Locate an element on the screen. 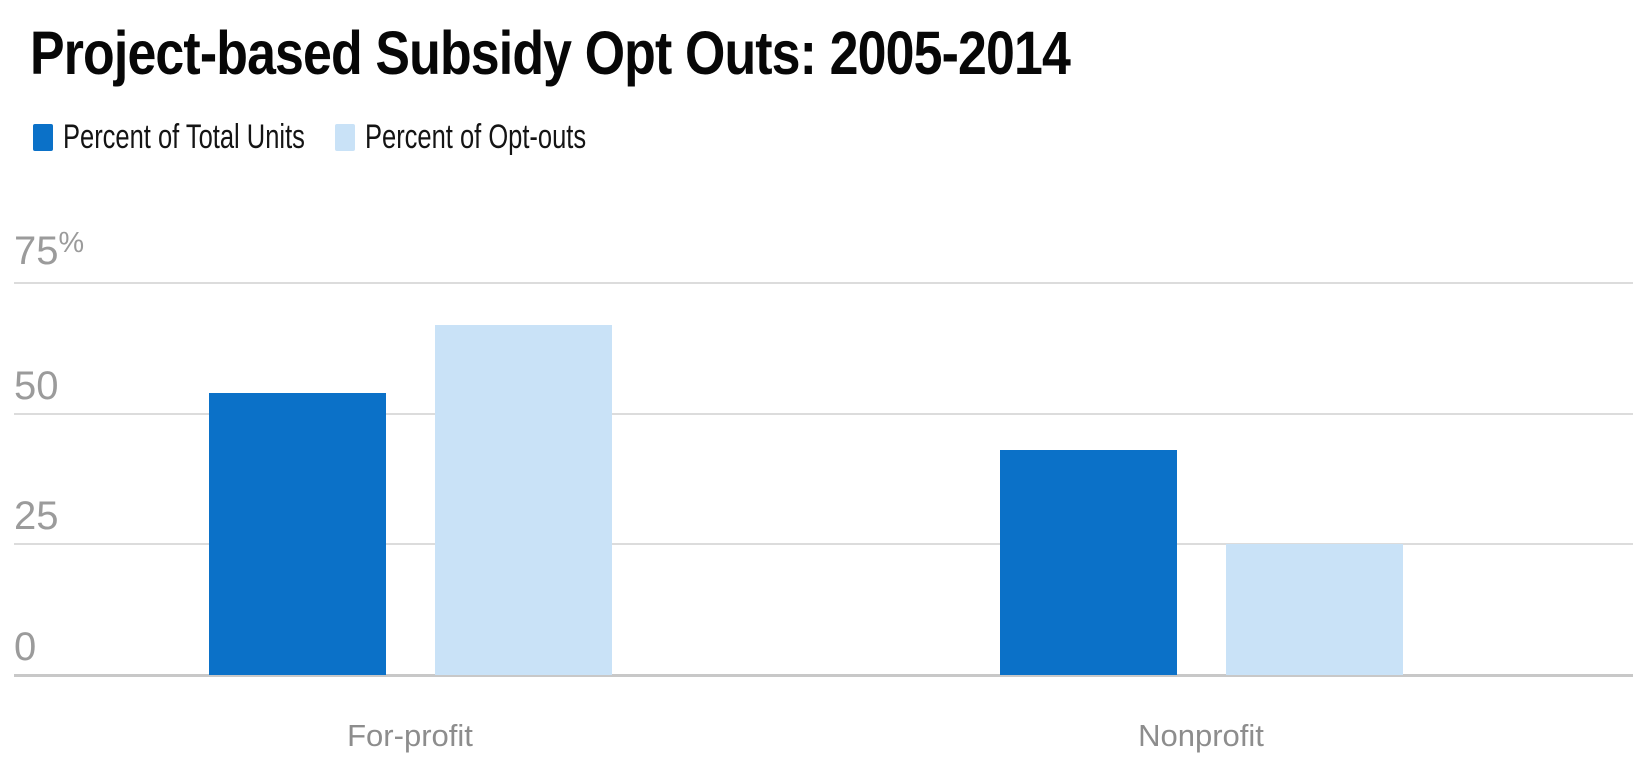 The width and height of the screenshot is (1647, 776). legend-label-percent-of-total-units: Percent of Total Units is located at coordinates (184, 136).